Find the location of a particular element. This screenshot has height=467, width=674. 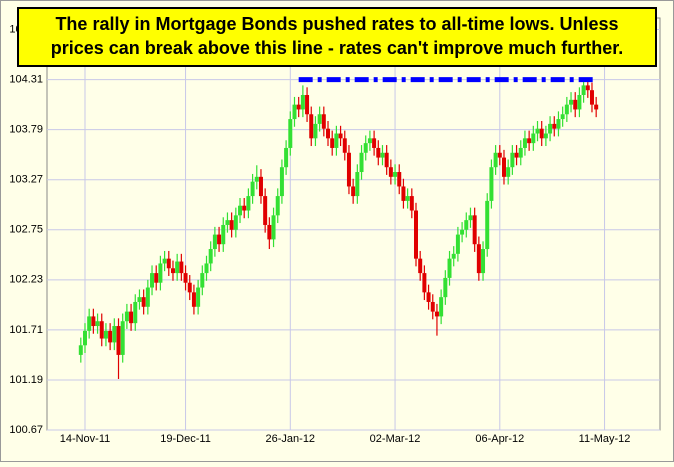

y-tick-label: 103.27 is located at coordinates (26, 180).